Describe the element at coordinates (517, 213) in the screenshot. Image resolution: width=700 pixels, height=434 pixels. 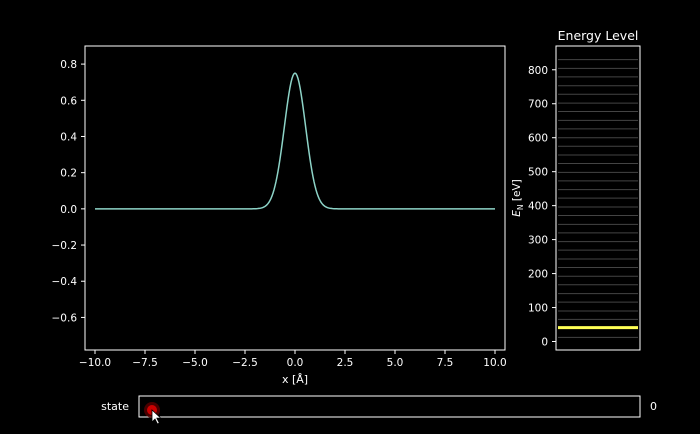
I see `energy-ylabel-main: E` at that location.